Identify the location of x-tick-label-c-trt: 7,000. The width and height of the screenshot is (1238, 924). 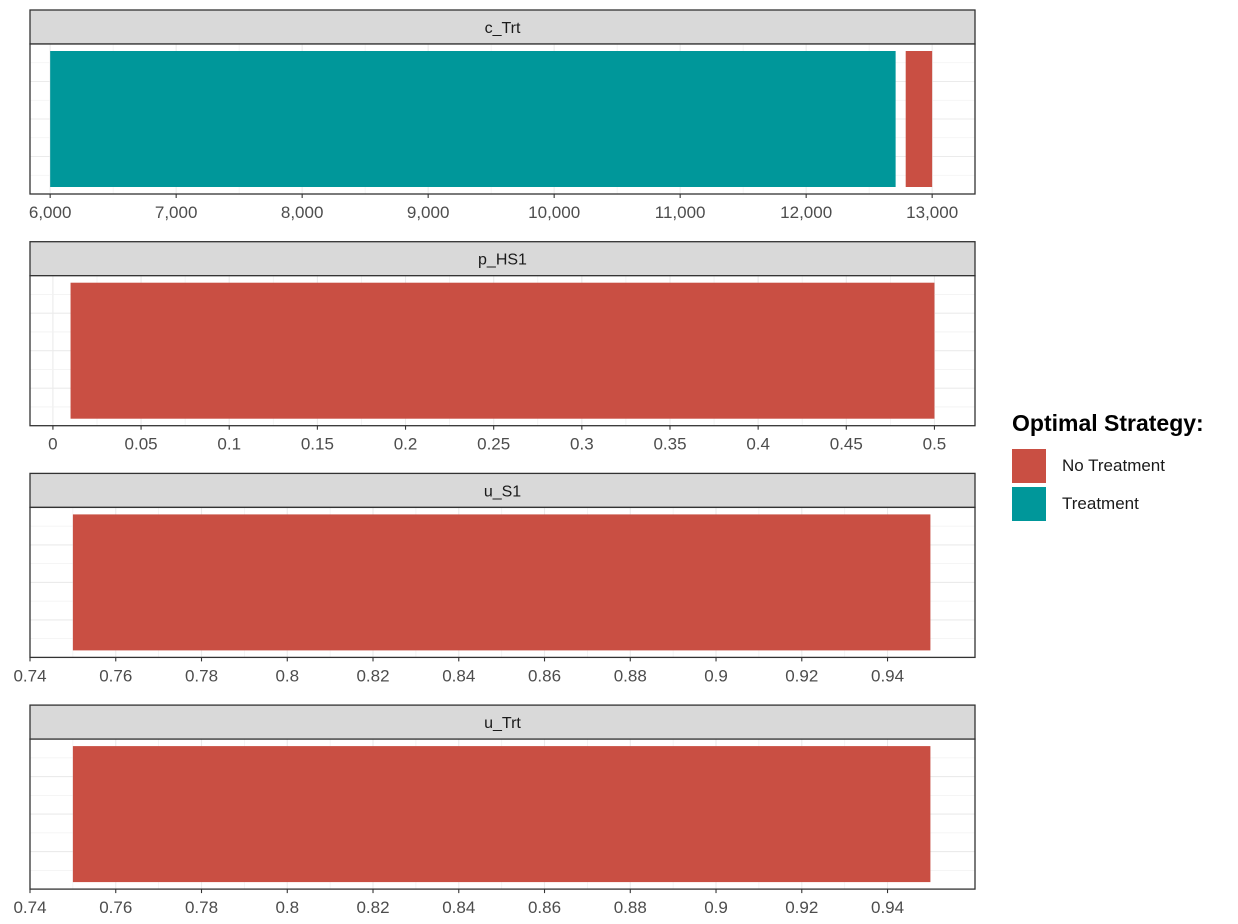
(176, 212).